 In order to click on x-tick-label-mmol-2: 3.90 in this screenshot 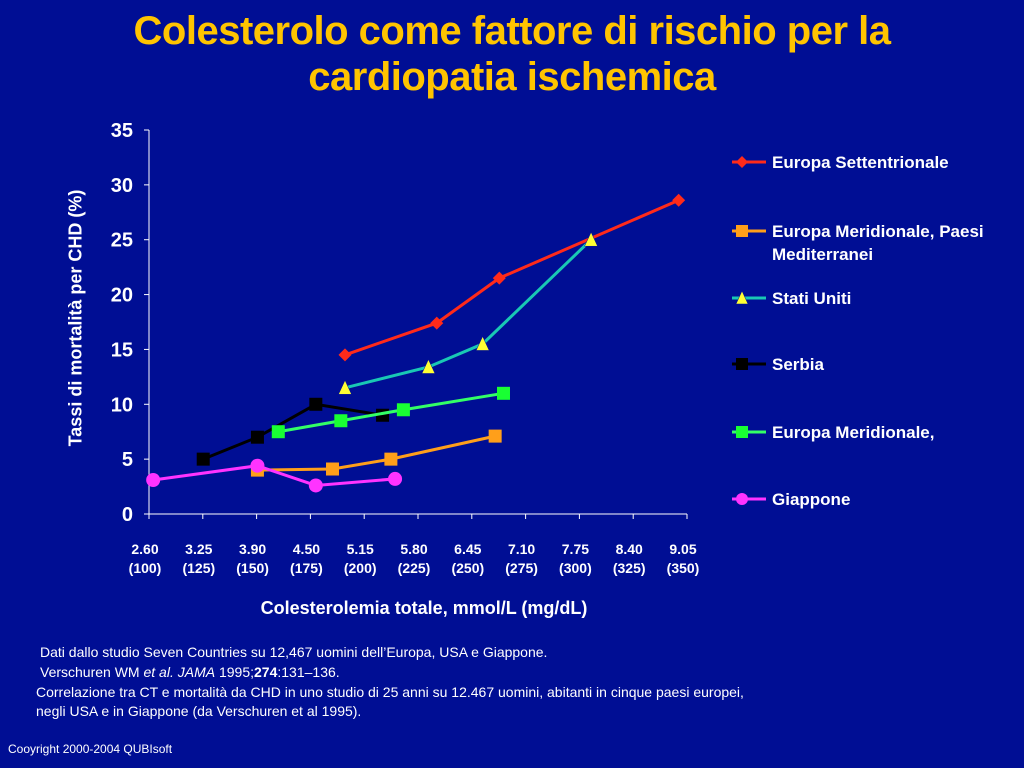, I will do `click(252, 549)`.